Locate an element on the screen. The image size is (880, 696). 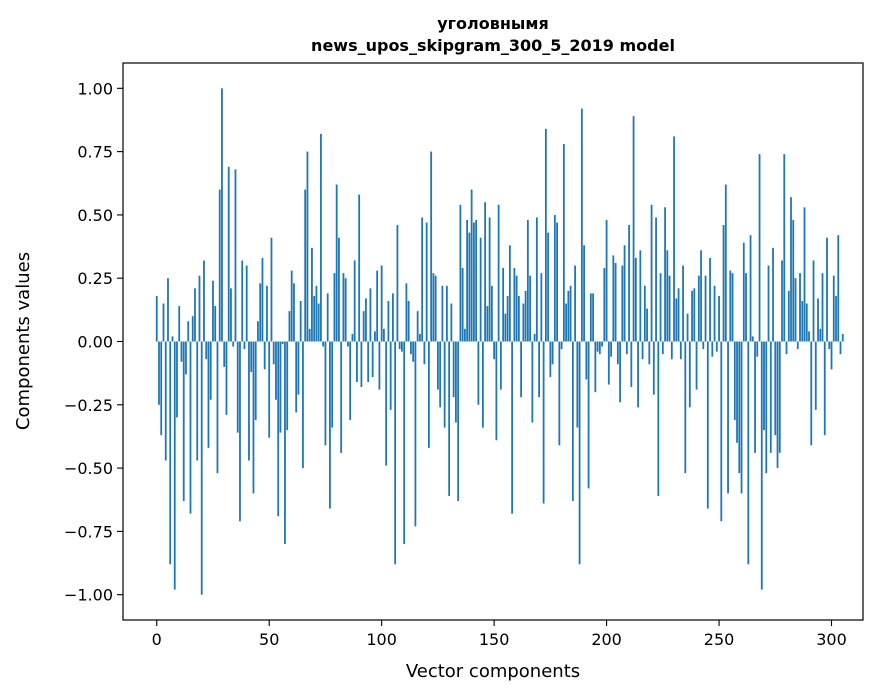
y-tick-label: 0.00 is located at coordinates (95, 342).